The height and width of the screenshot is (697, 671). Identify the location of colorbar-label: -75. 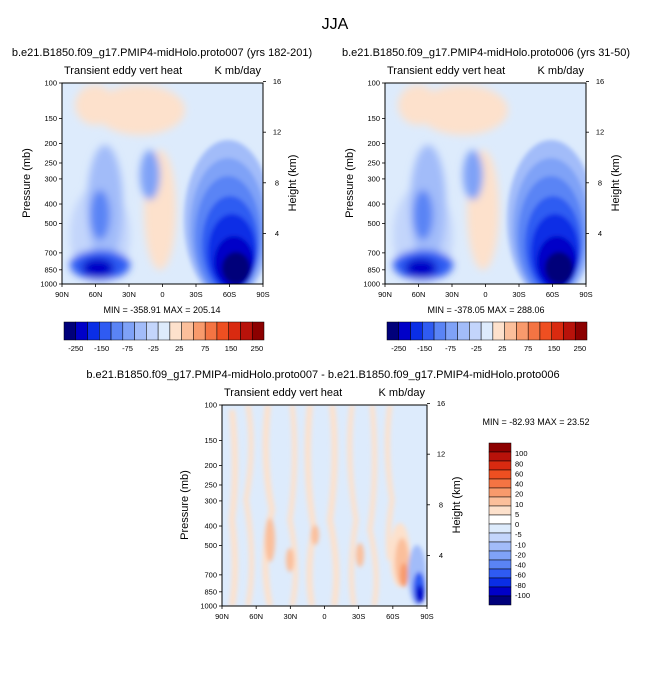
(127, 348).